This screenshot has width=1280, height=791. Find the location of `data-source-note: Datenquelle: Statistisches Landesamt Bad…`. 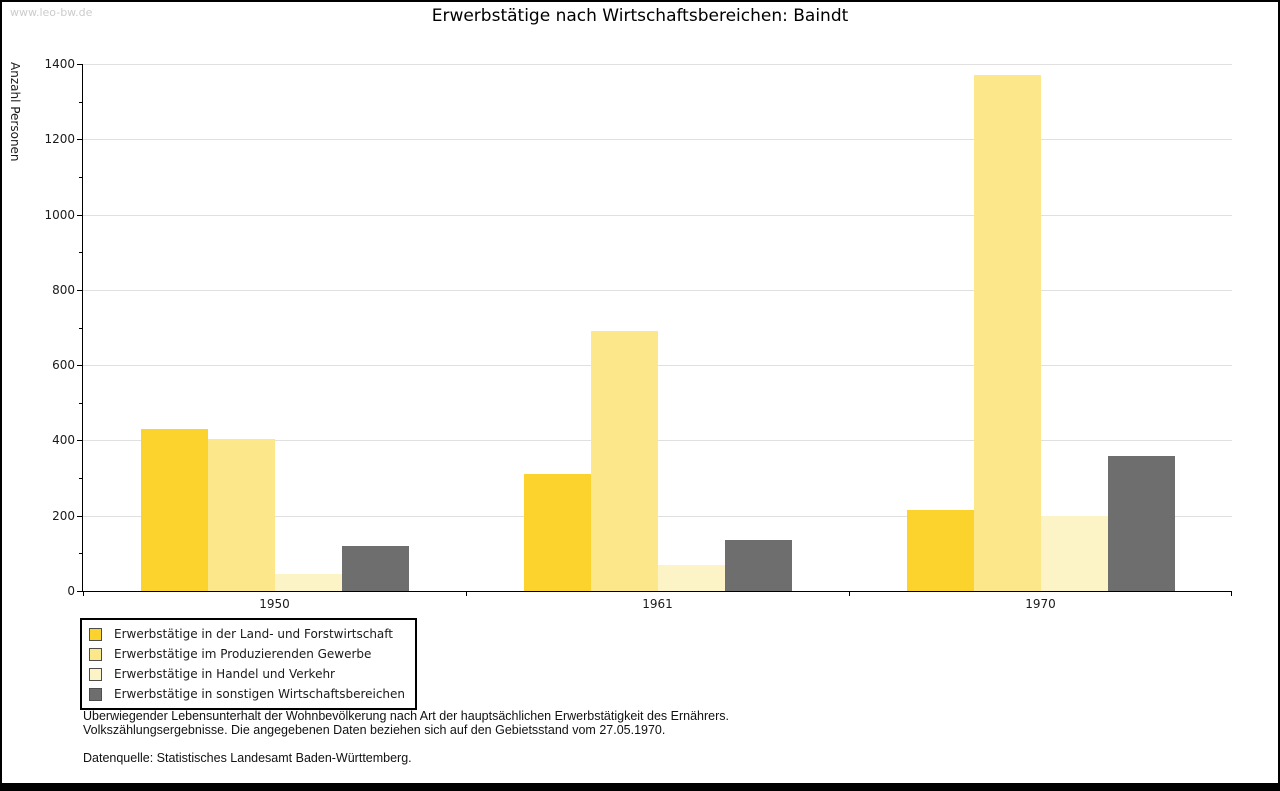

data-source-note: Datenquelle: Statistisches Landesamt Bad… is located at coordinates (247, 758).